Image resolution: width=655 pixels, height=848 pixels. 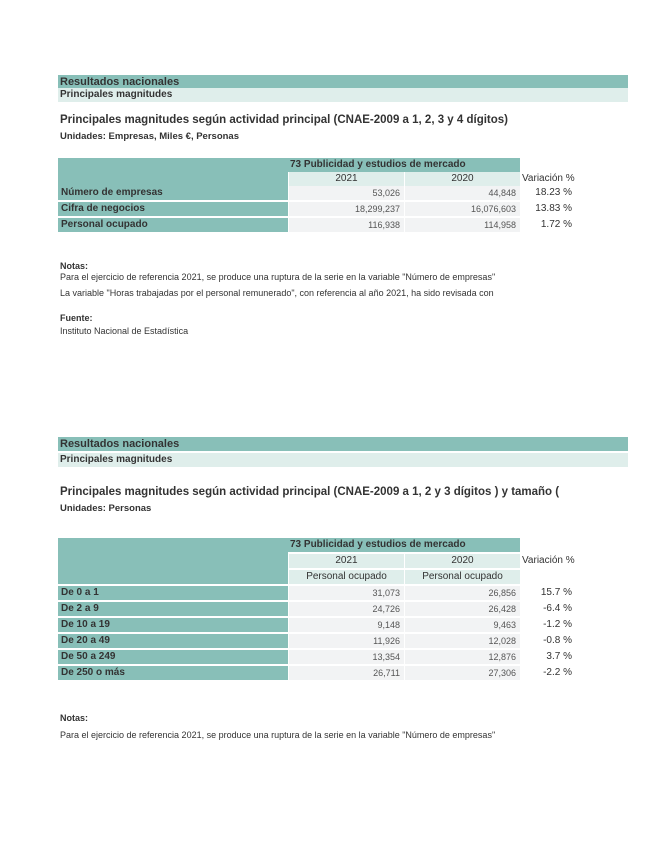 I want to click on value-2020: 26,856, so click(x=462, y=593).